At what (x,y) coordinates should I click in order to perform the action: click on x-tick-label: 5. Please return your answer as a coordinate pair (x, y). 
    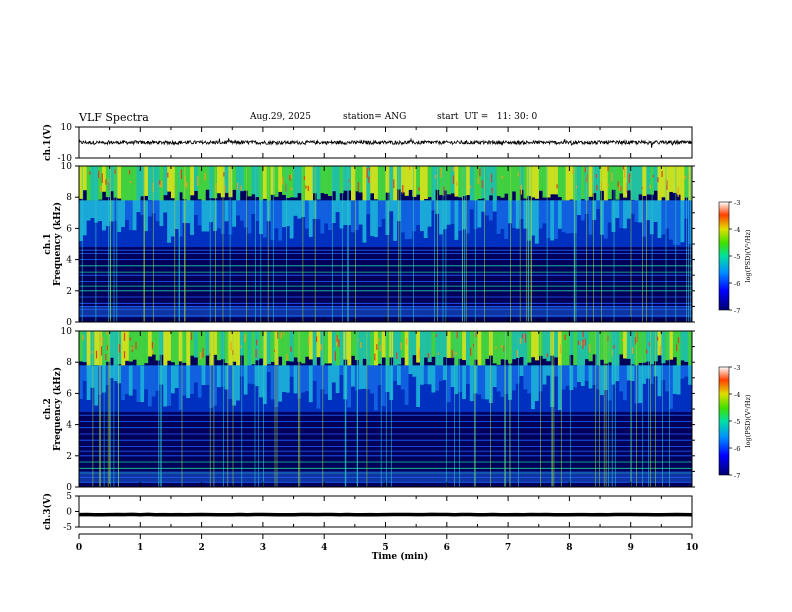
    Looking at the image, I should click on (385, 548).